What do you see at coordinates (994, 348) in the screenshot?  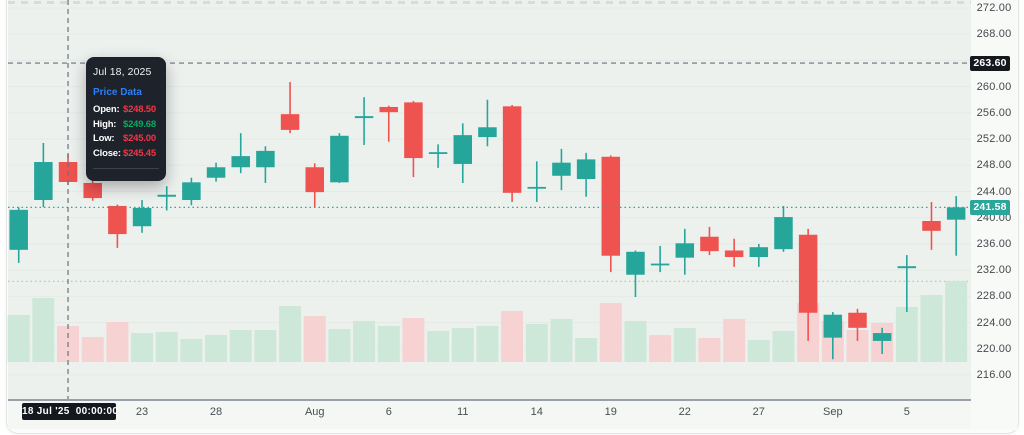 I see `price-axis-label: 220.00` at bounding box center [994, 348].